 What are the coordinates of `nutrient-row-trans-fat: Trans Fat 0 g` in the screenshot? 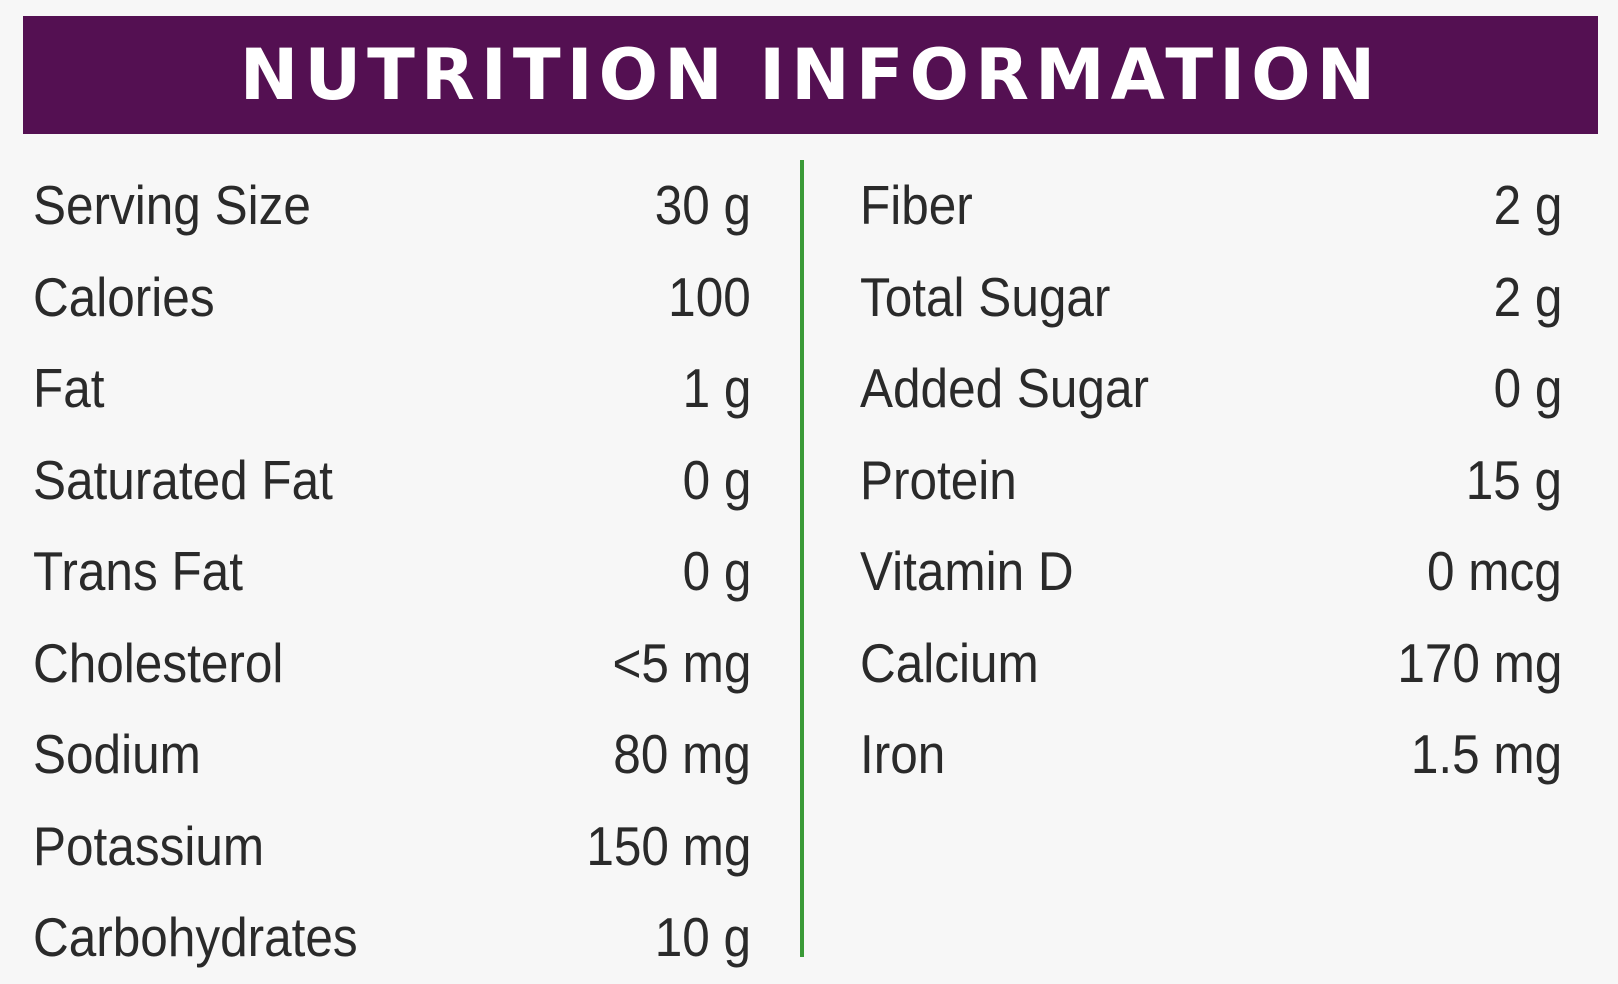 It's located at (392, 572).